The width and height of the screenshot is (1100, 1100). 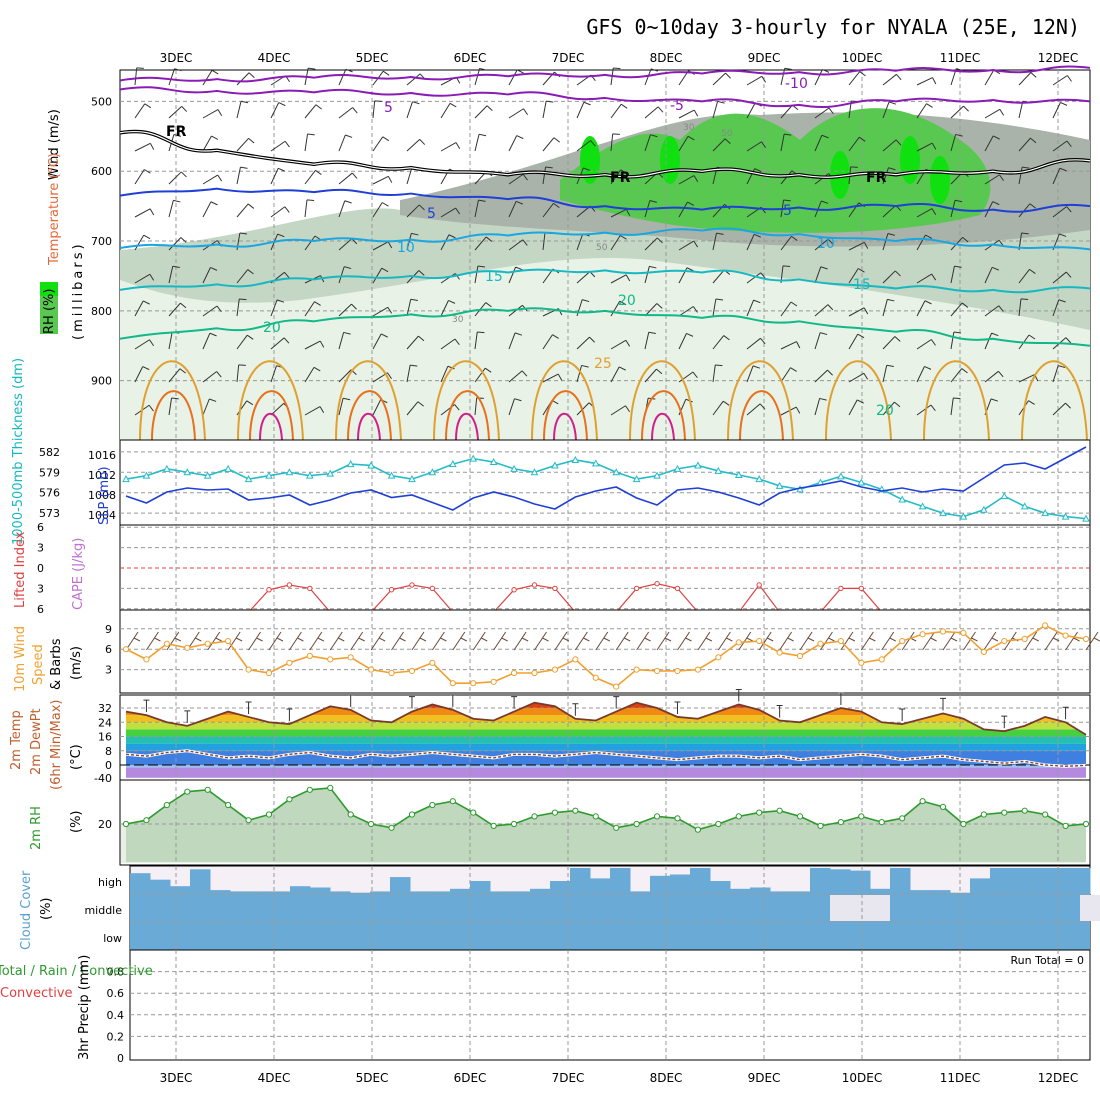 What do you see at coordinates (103, 778) in the screenshot?
I see `temp-tick: -40` at bounding box center [103, 778].